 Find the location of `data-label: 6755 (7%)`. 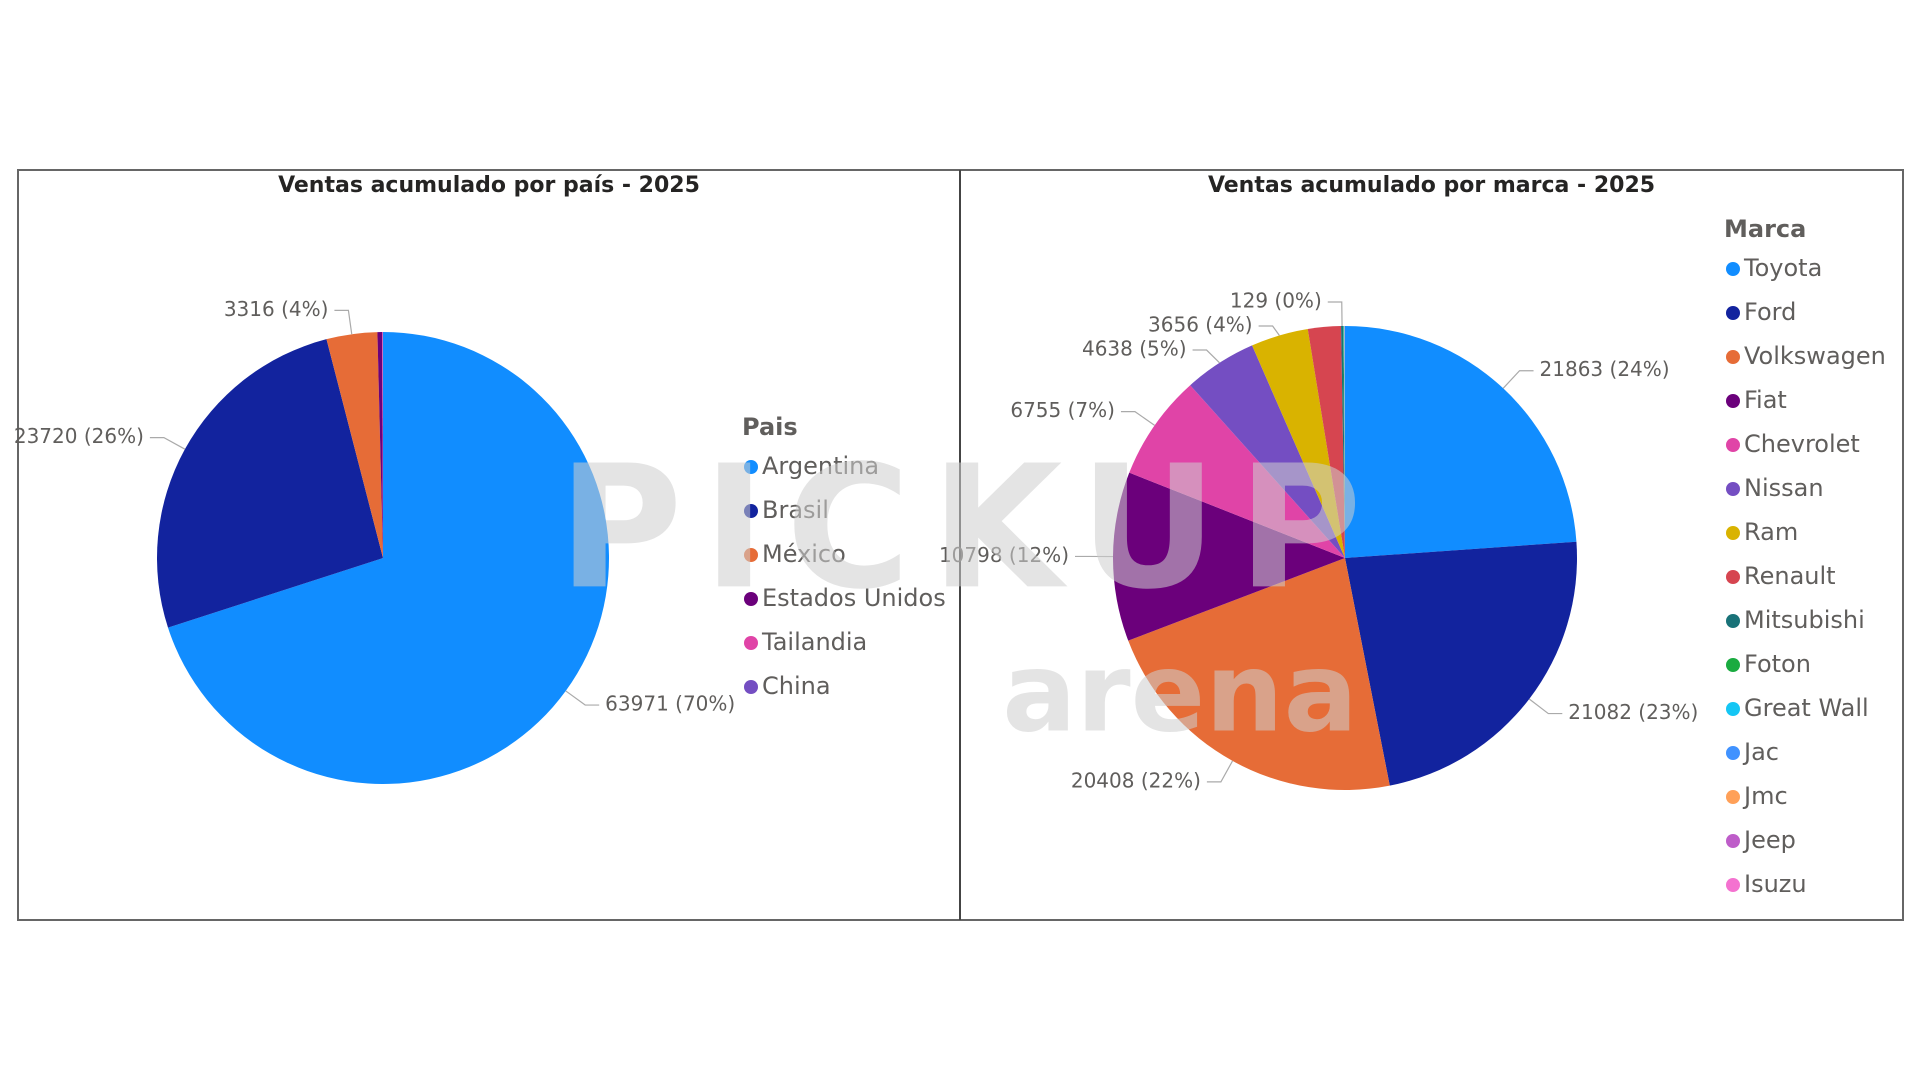

data-label: 6755 (7%) is located at coordinates (1062, 410).